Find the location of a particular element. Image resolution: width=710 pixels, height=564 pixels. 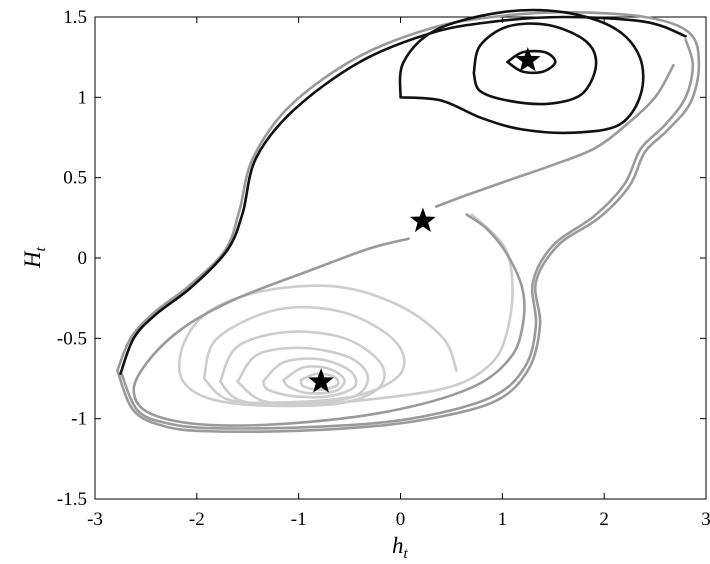

y-tick-label: 0.5 is located at coordinates (75, 178).